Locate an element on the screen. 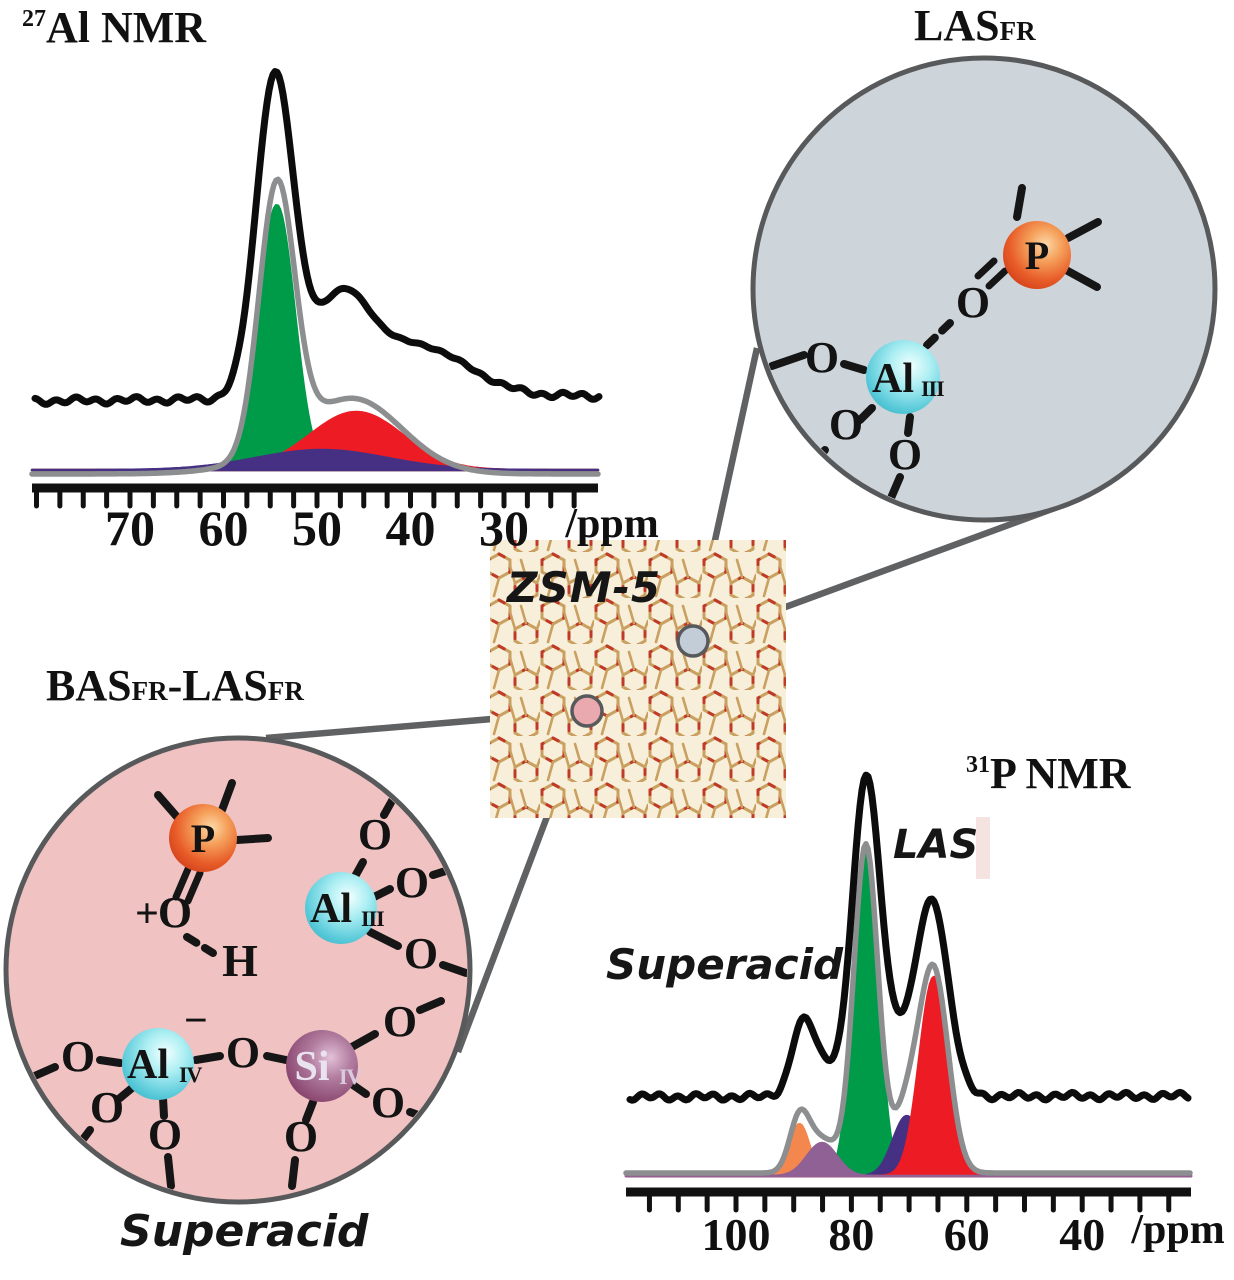 The height and width of the screenshot is (1280, 1234). las-fr-title: LASFR is located at coordinates (975, 26).